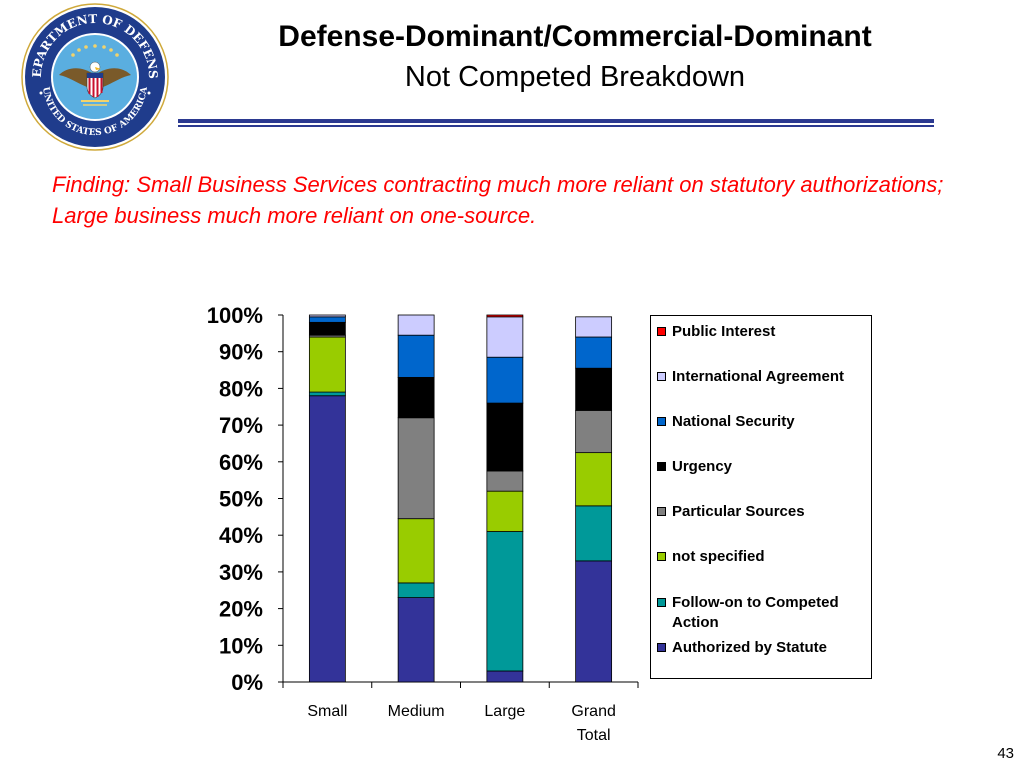 The image size is (1024, 768). What do you see at coordinates (556, 121) in the screenshot?
I see `header-rule-thick` at bounding box center [556, 121].